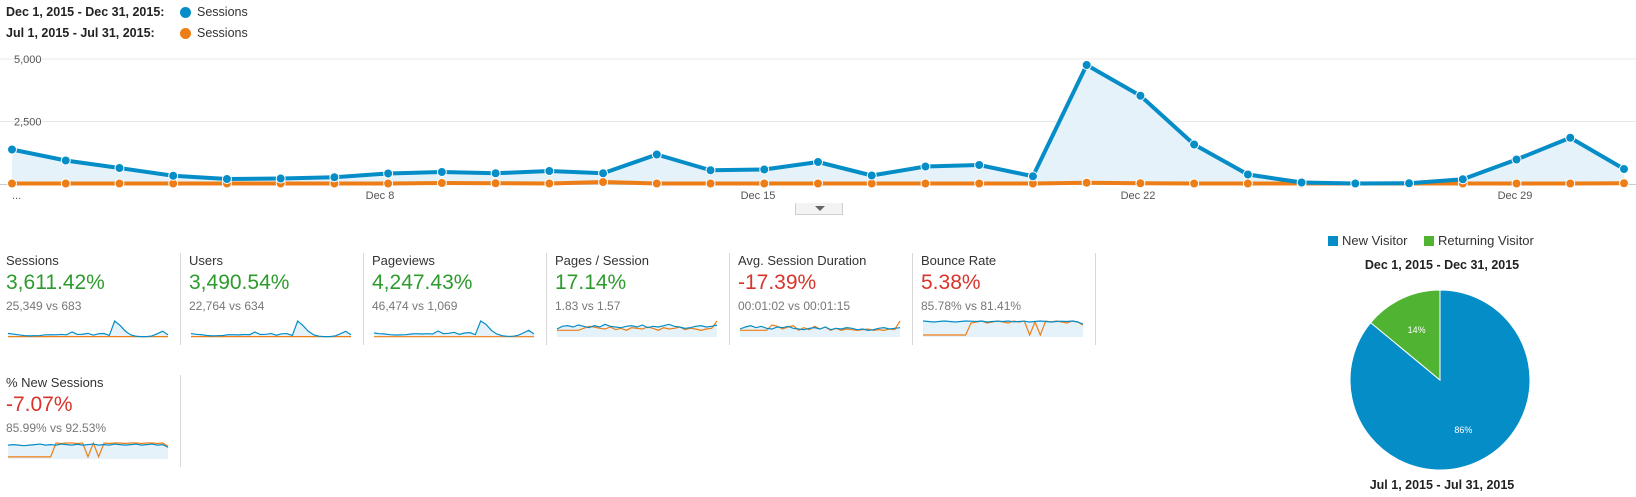  I want to click on metric-change-value: 17.14%, so click(591, 282).